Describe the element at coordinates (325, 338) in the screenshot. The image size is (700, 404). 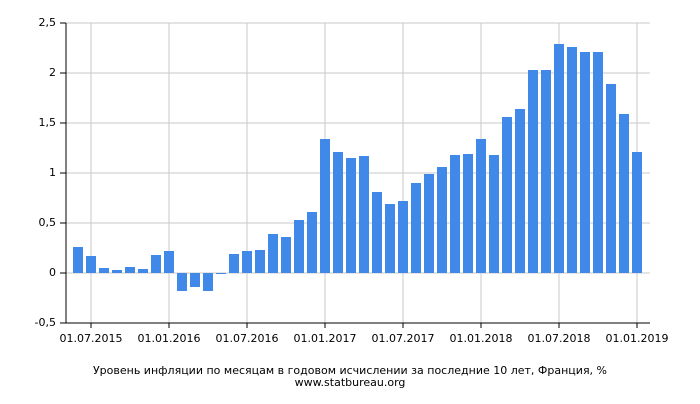
I see `x-tick-label: 01.01.2017` at that location.